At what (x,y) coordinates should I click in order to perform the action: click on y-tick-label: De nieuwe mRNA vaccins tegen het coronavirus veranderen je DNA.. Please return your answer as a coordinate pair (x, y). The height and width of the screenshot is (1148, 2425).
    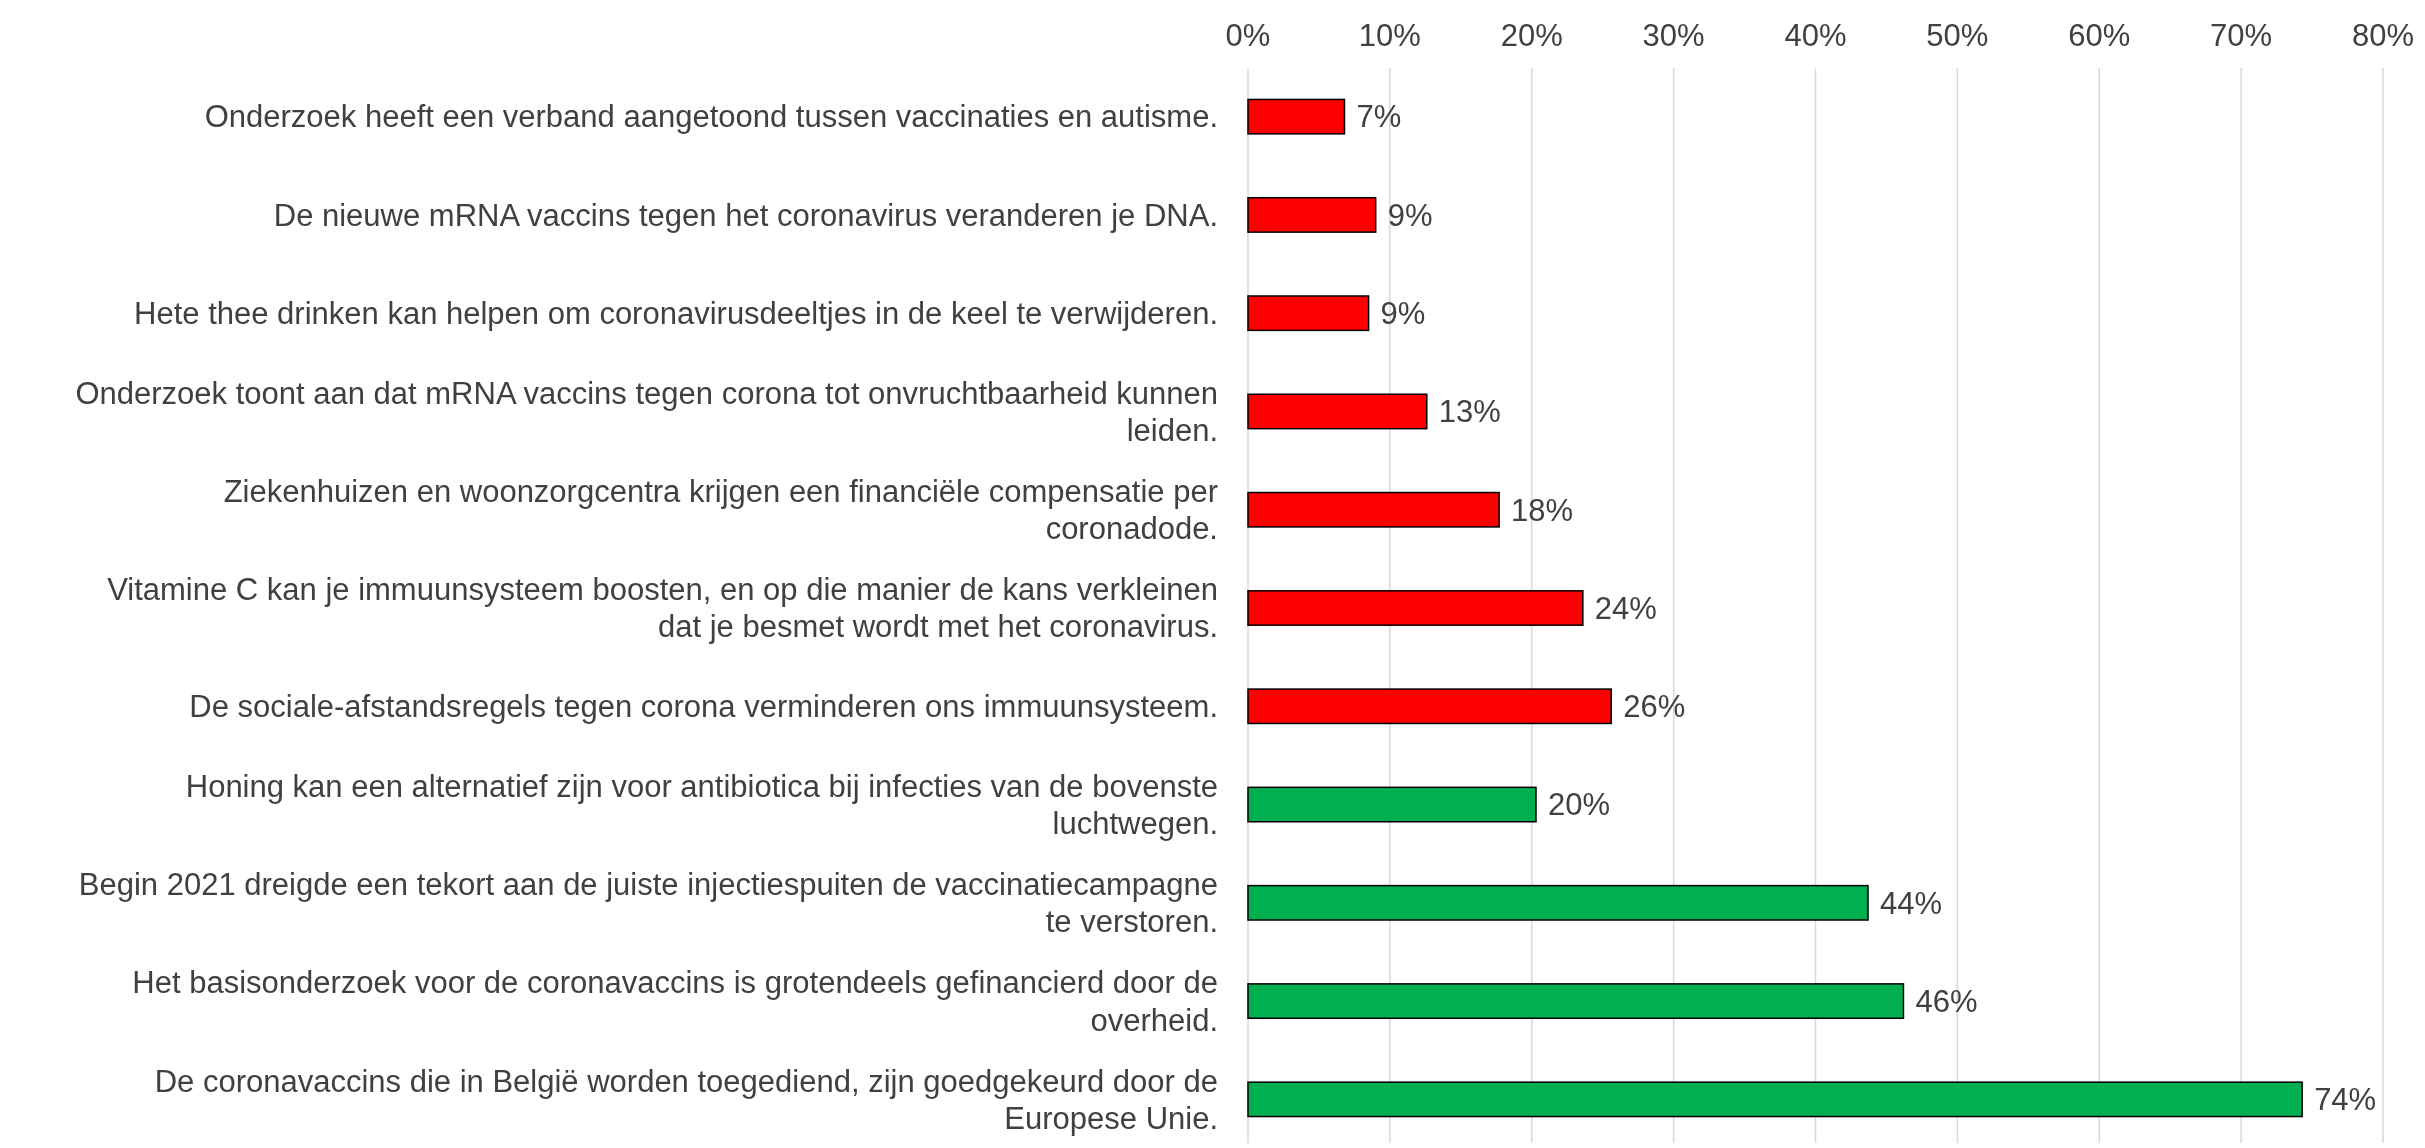
    Looking at the image, I should click on (745, 215).